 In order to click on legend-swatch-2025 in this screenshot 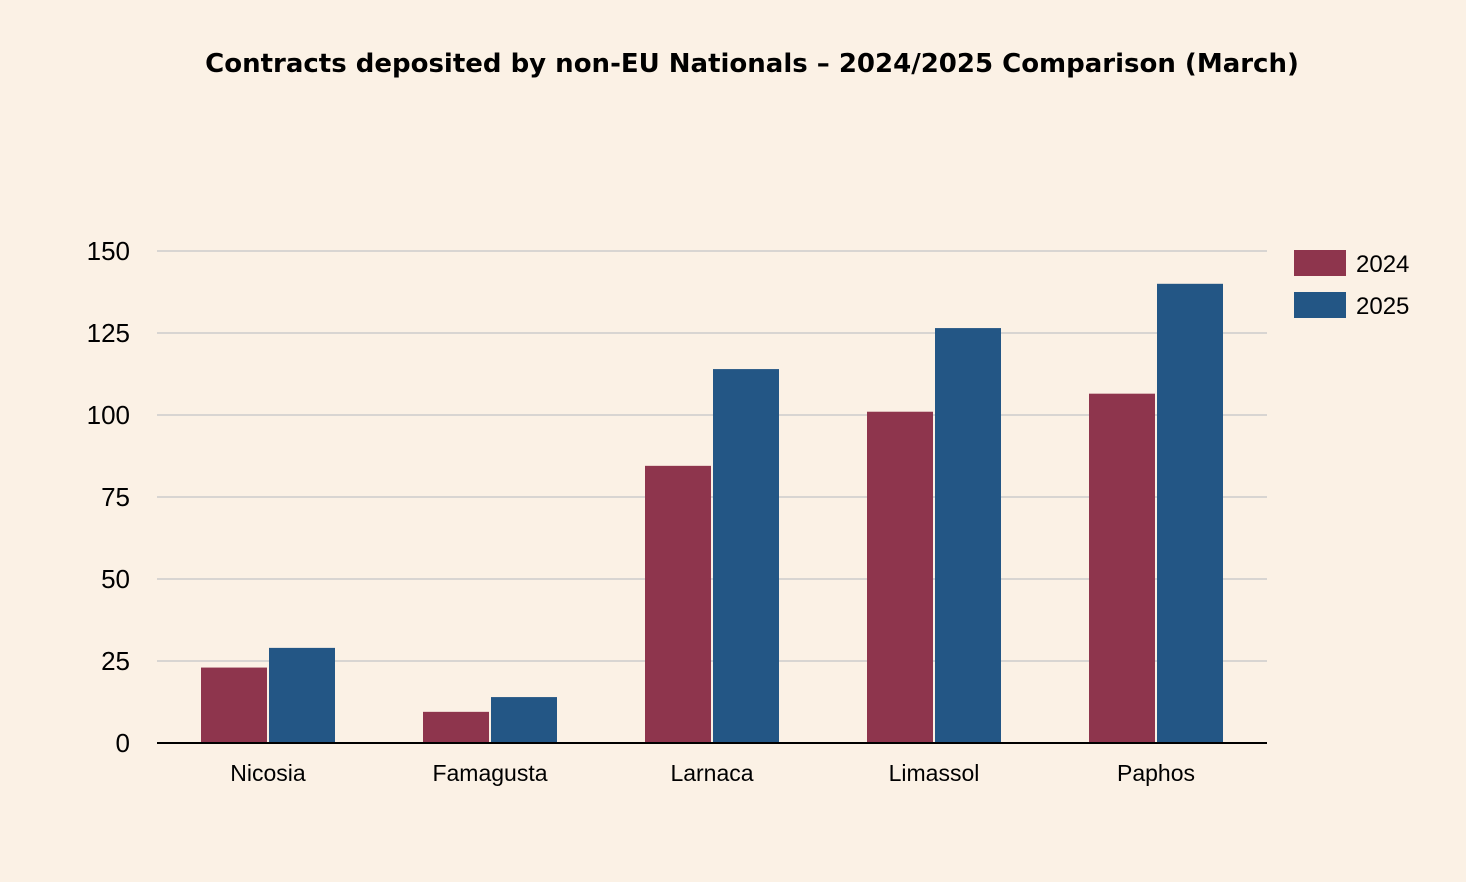, I will do `click(1320, 305)`.